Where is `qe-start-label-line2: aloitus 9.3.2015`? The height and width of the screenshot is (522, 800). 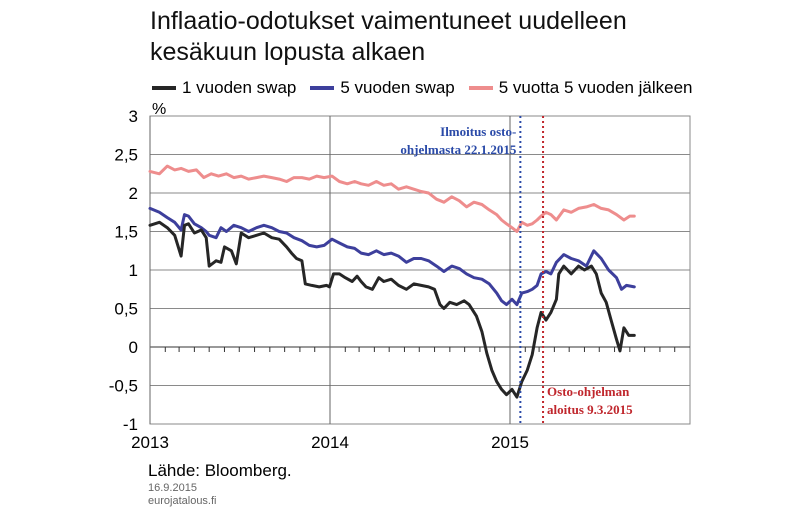
qe-start-label-line2: aloitus 9.3.2015 is located at coordinates (590, 409).